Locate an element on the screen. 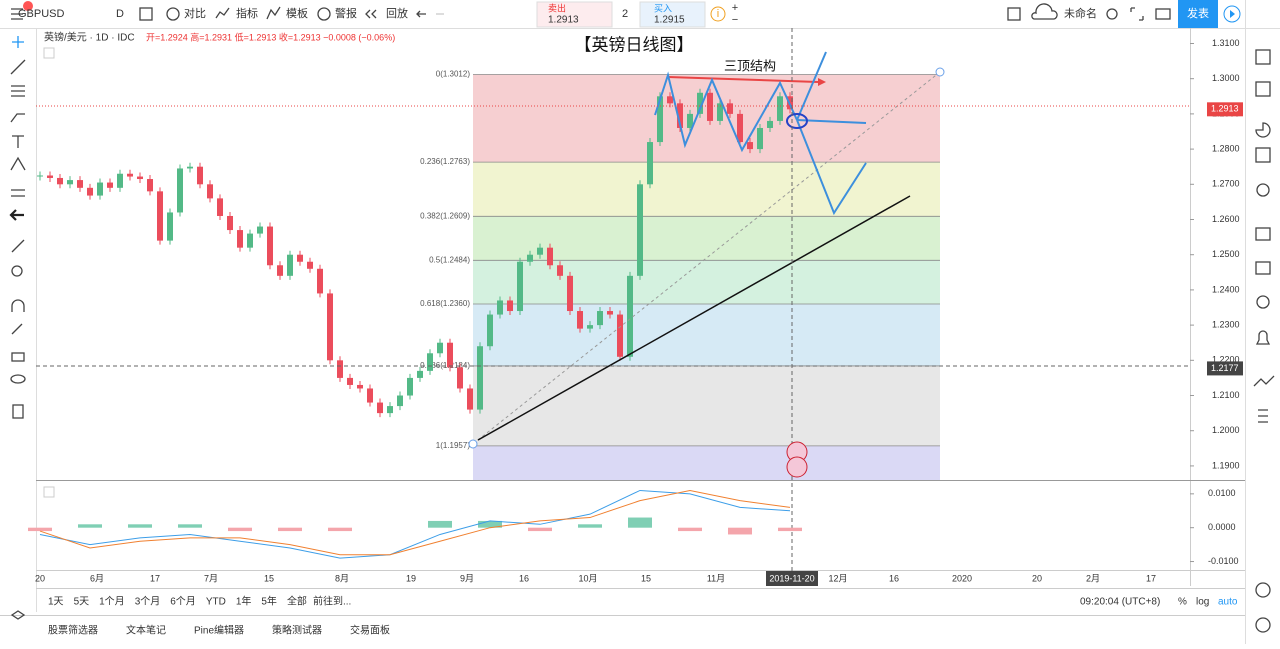 The height and width of the screenshot is (649, 1280). publish-label: 发表 is located at coordinates (1198, 13).